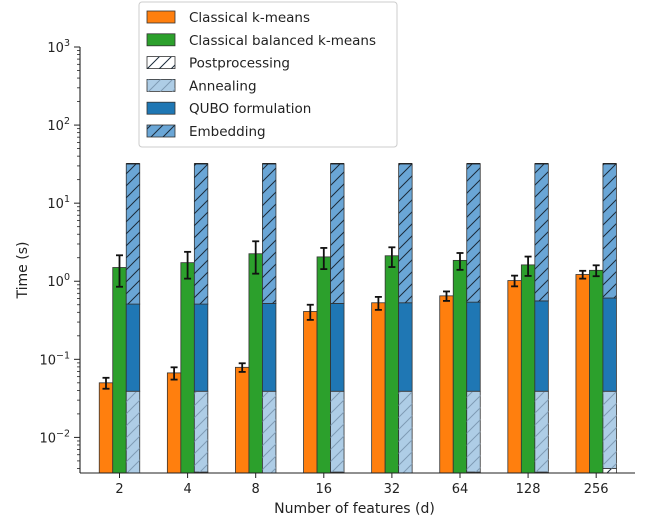  Describe the element at coordinates (256, 489) in the screenshot. I see `x-tick-label: 8` at that location.